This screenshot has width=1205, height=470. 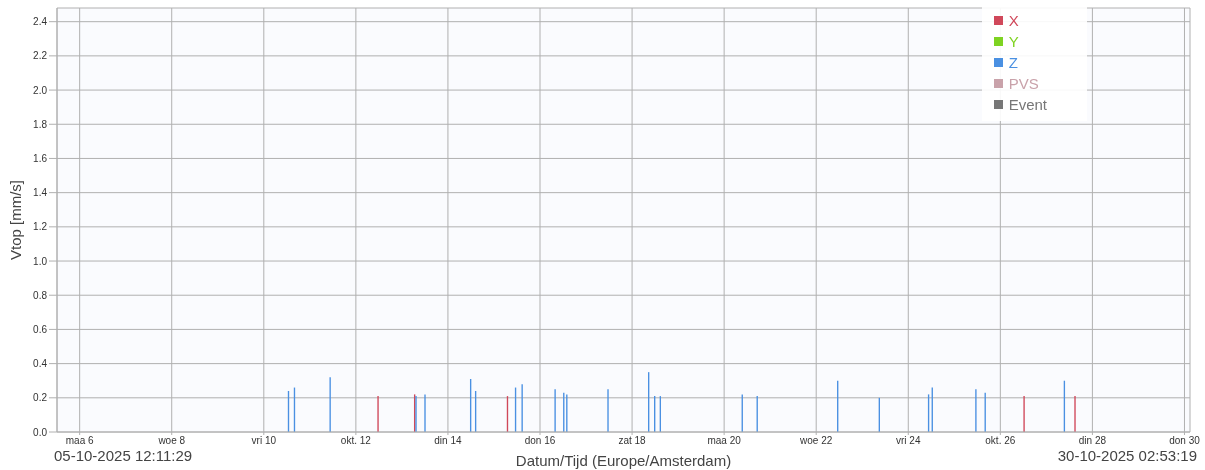 What do you see at coordinates (1185, 441) in the screenshot?
I see `x-tick-label: don 30` at bounding box center [1185, 441].